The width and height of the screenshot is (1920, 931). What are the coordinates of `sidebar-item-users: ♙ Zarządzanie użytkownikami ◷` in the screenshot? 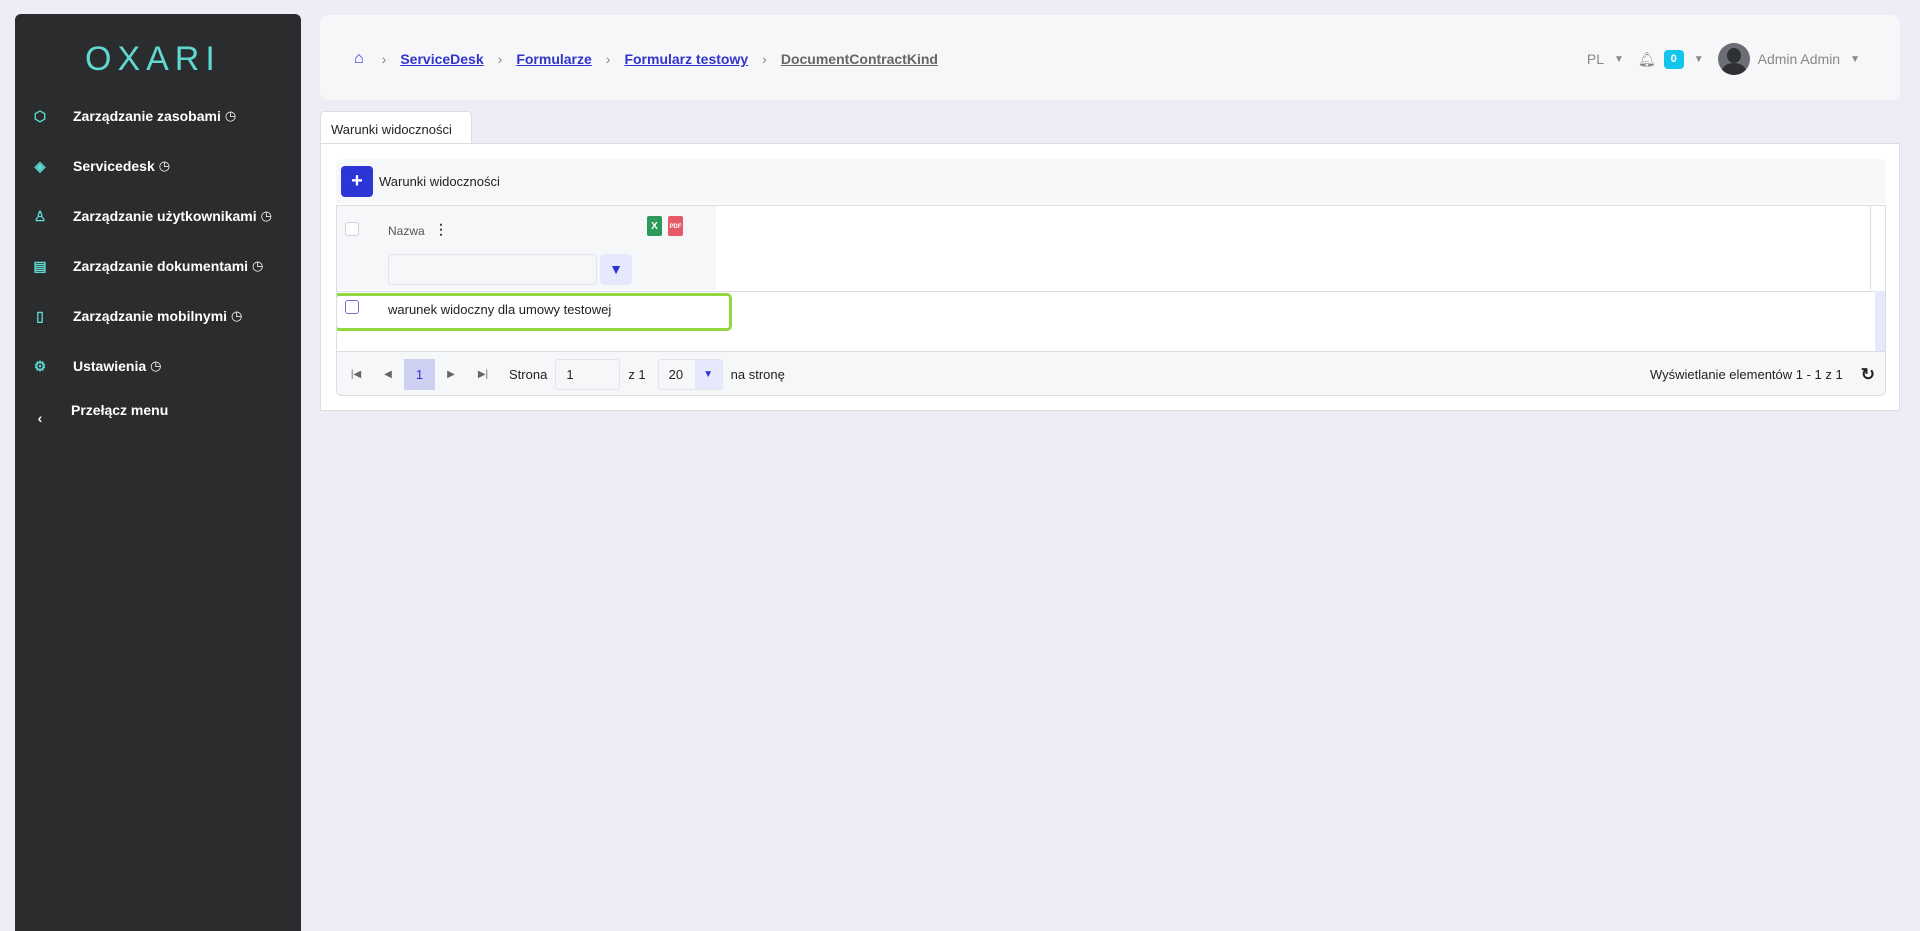 It's located at (158, 216).